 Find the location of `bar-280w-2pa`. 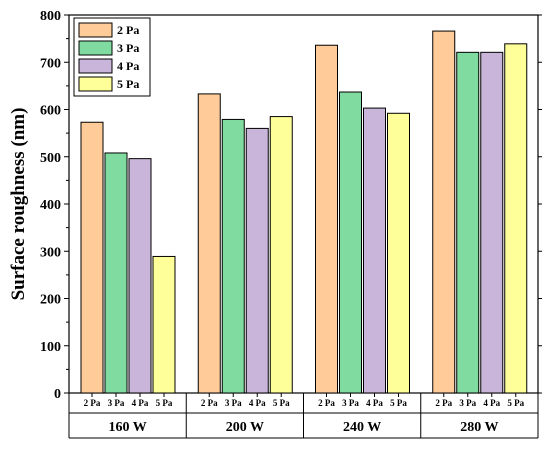

bar-280w-2pa is located at coordinates (444, 212).